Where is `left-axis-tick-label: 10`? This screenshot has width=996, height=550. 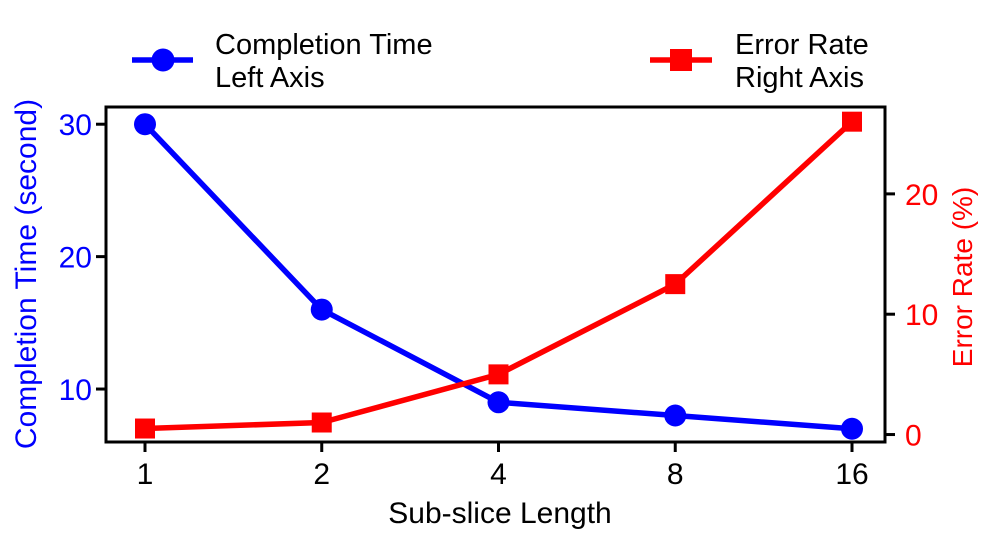
left-axis-tick-label: 10 is located at coordinates (75, 390).